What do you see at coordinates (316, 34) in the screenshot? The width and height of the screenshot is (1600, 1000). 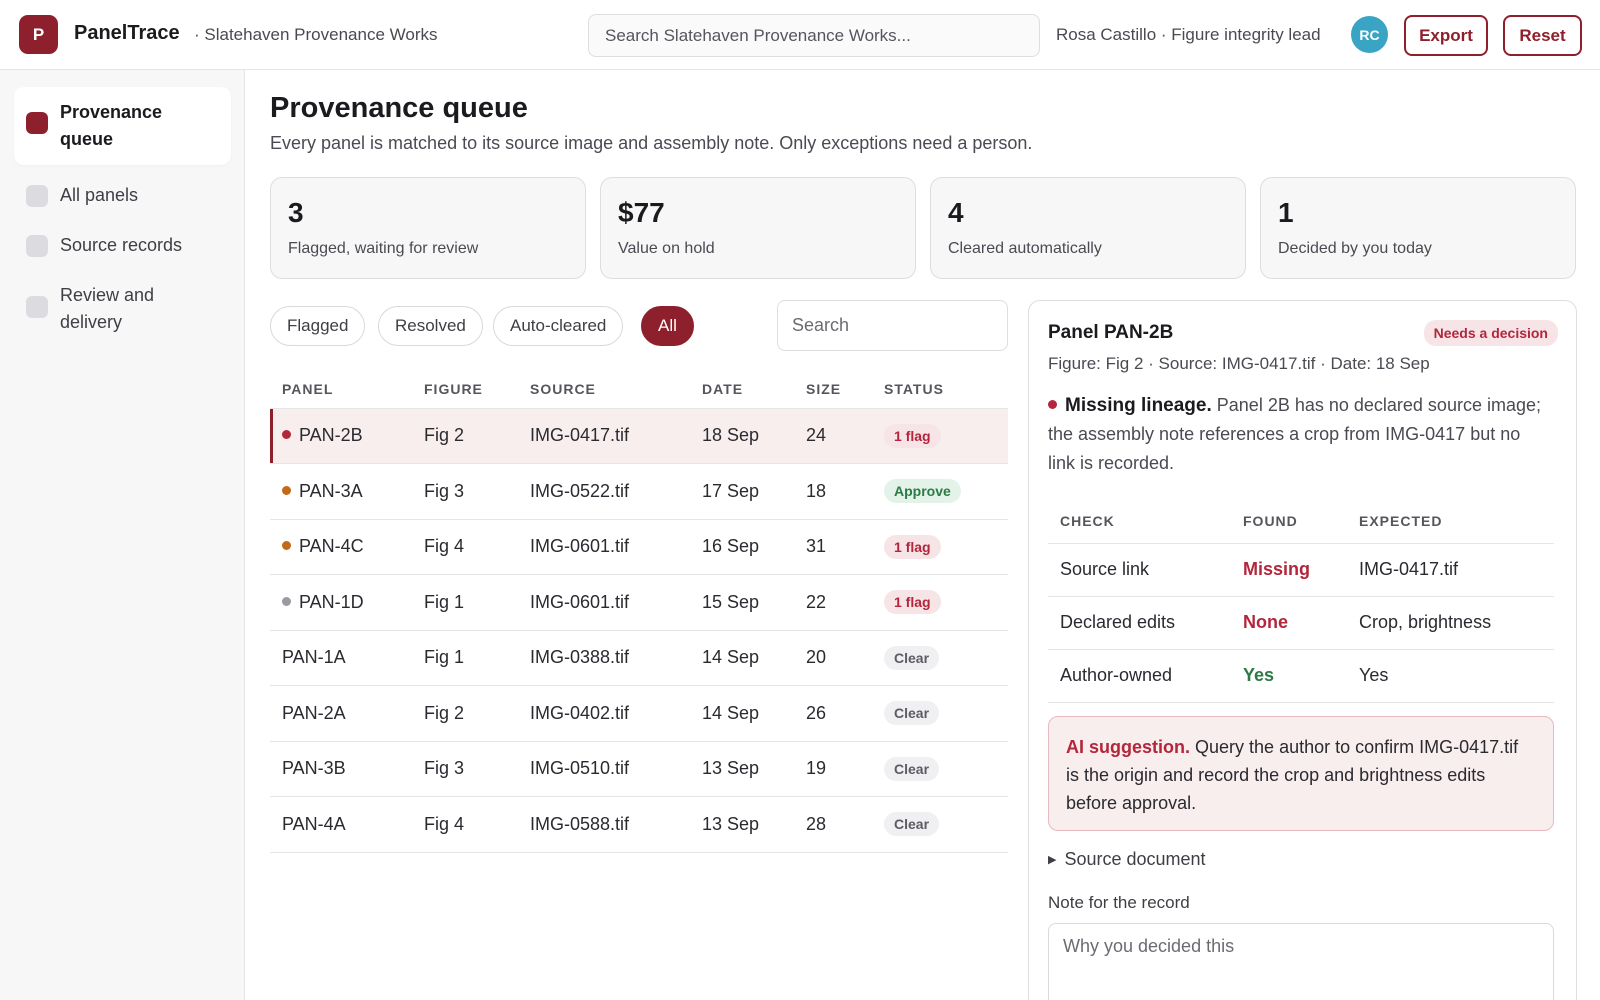 I see `org-name: · Slatehaven Provenance Works` at bounding box center [316, 34].